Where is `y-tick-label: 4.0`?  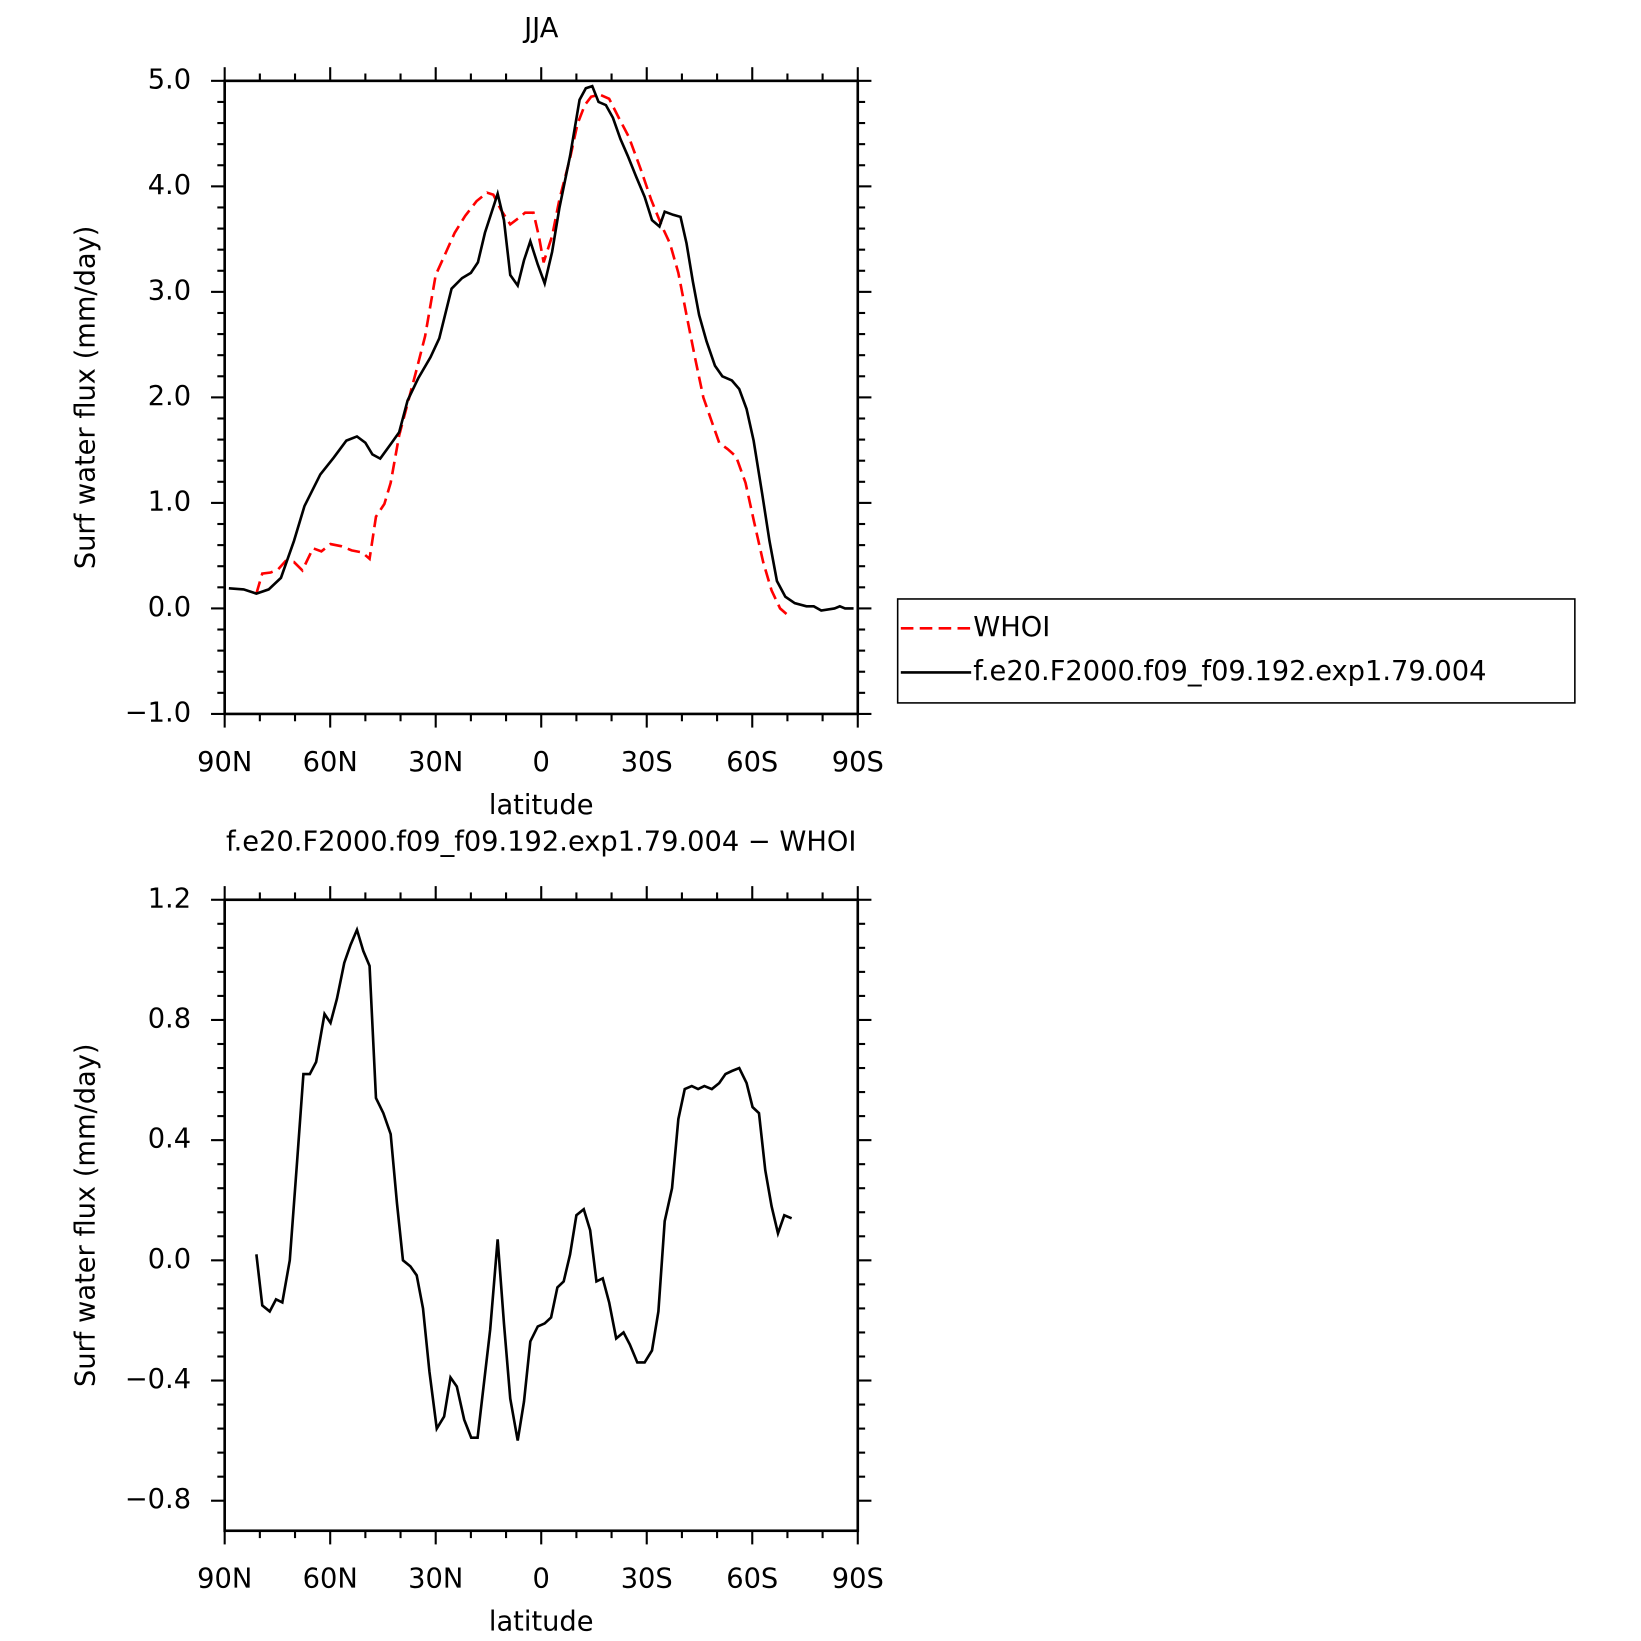 y-tick-label: 4.0 is located at coordinates (169, 185).